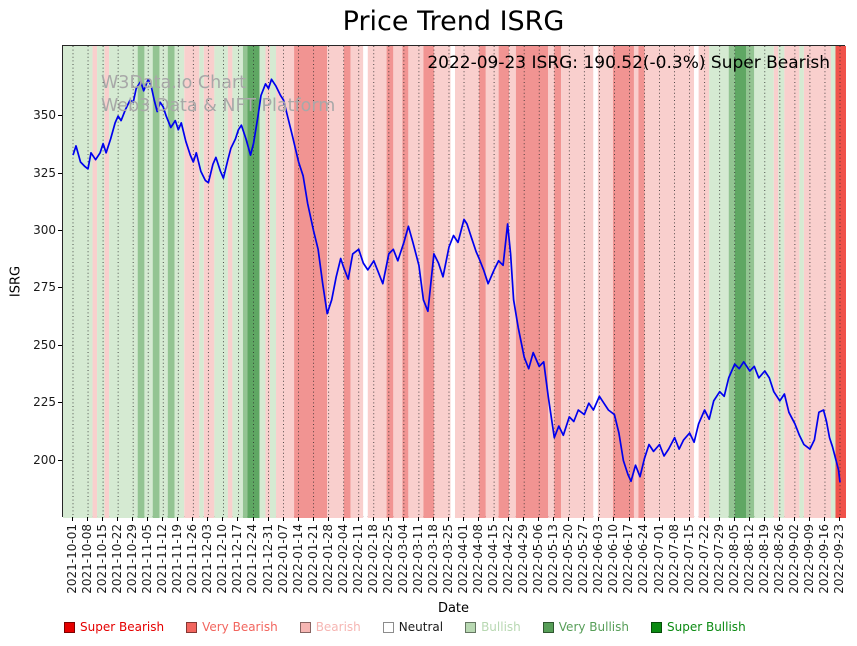 The image size is (857, 646). What do you see at coordinates (44, 344) in the screenshot?
I see `y-tick-label: 250` at bounding box center [44, 344].